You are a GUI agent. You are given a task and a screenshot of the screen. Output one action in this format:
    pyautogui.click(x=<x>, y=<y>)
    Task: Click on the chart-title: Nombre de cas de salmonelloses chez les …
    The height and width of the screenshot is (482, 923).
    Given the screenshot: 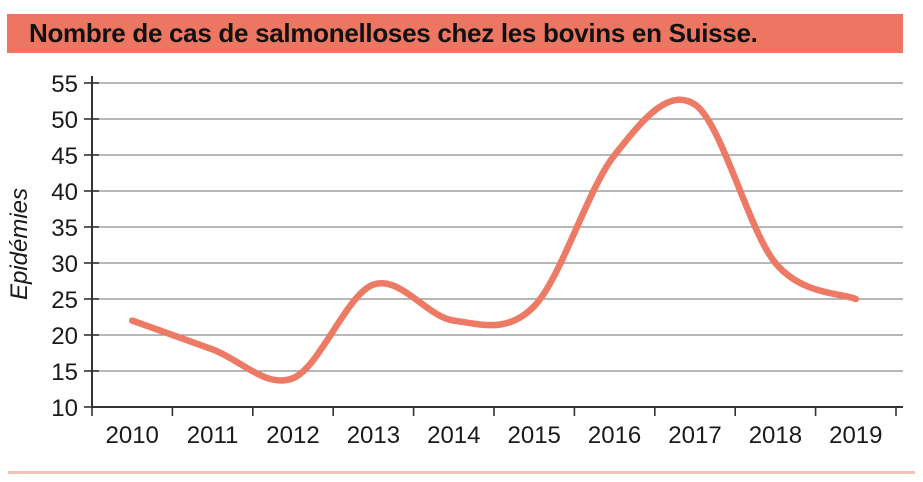 What is the action you would take?
    pyautogui.click(x=393, y=33)
    